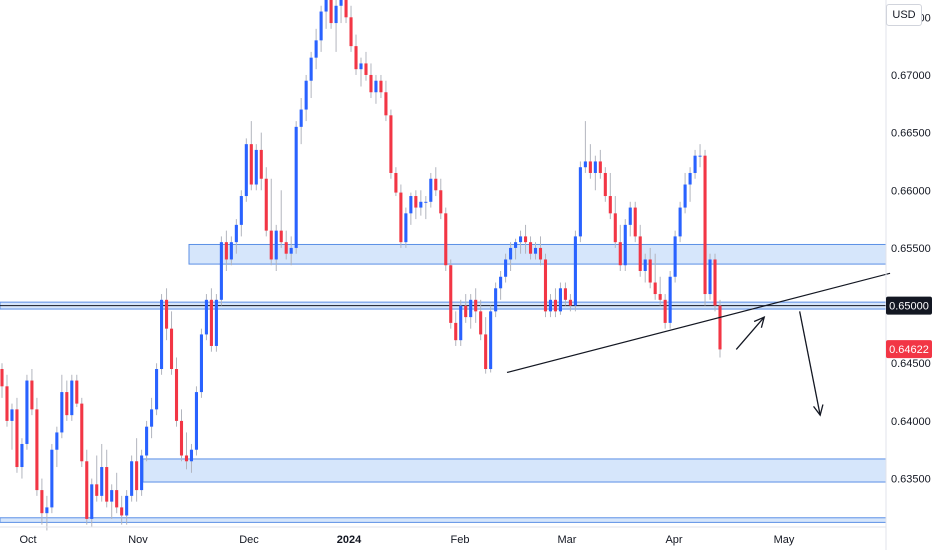  I want to click on zone-rect, so click(537, 254).